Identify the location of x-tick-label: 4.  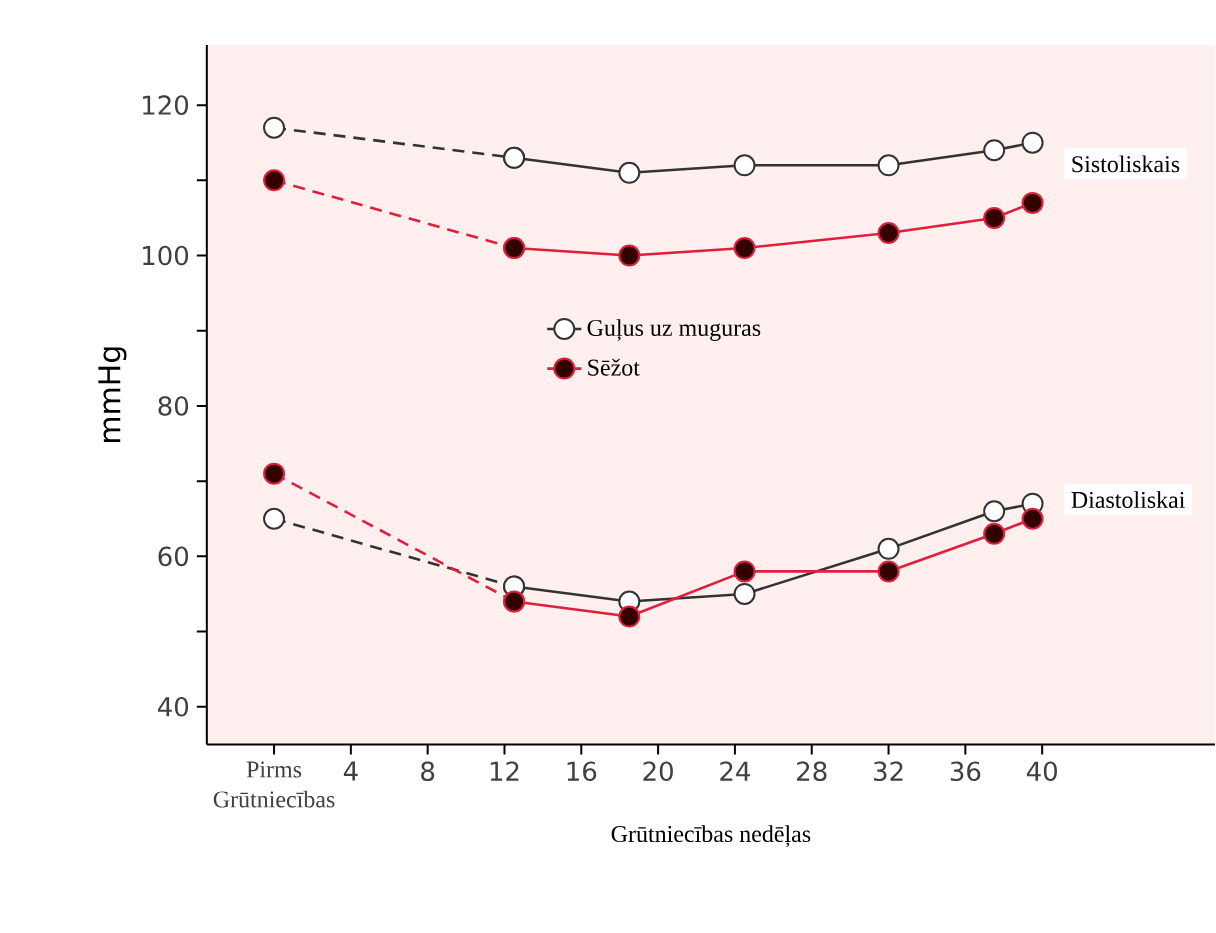
(350, 771).